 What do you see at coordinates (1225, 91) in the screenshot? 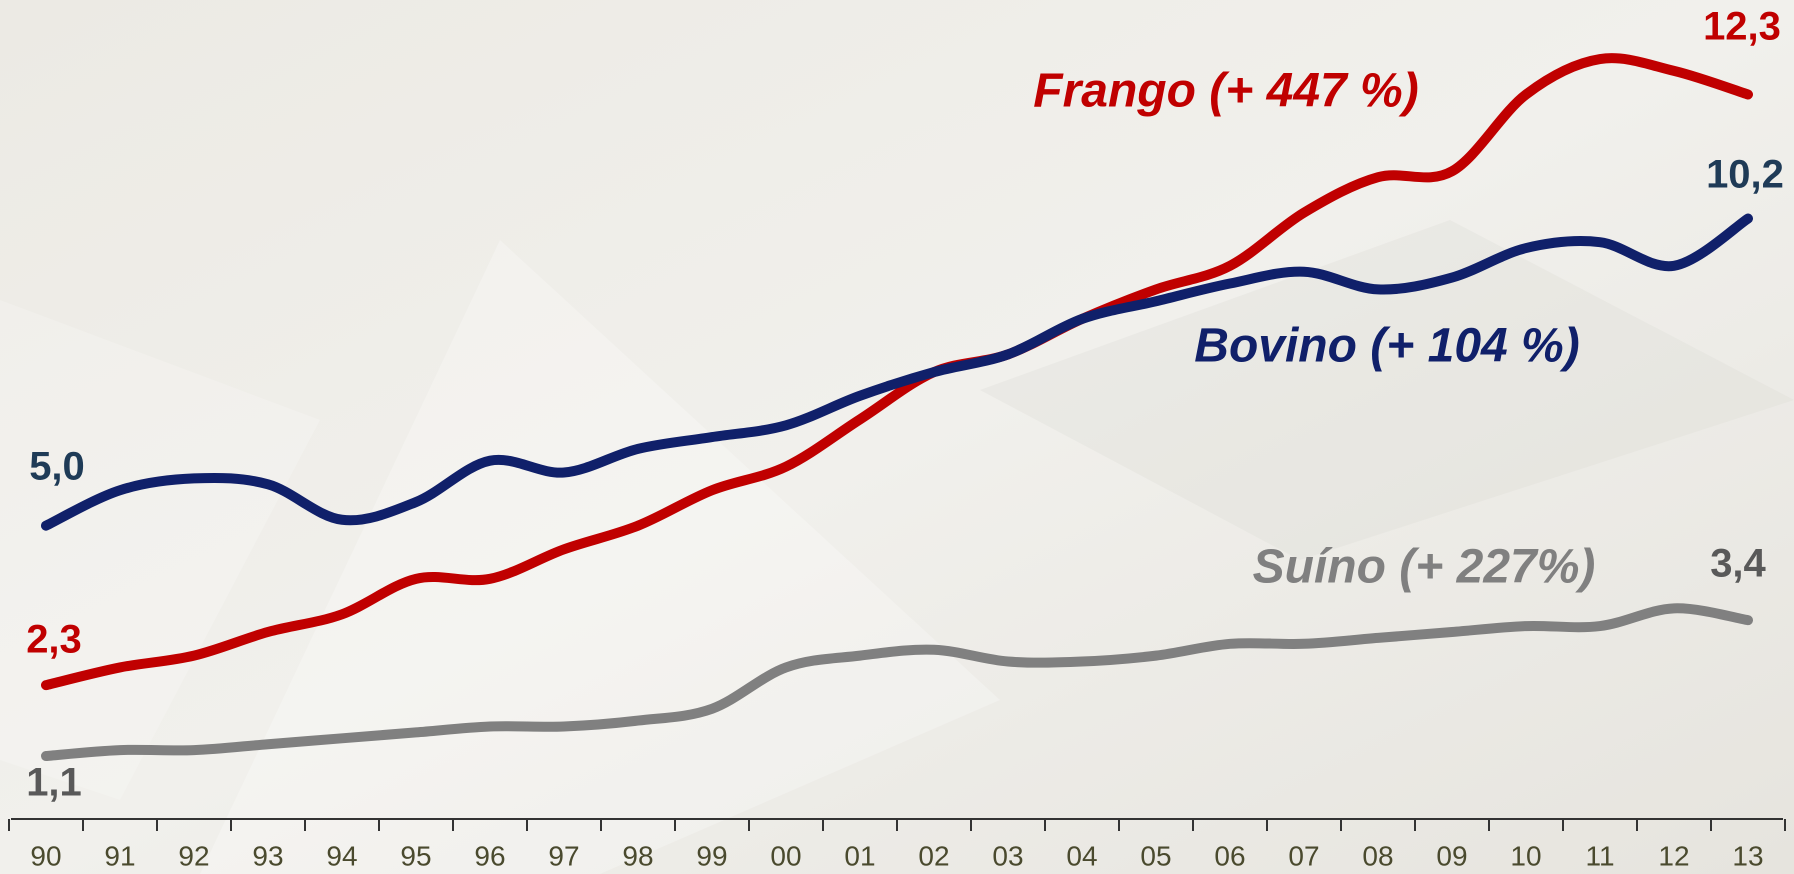
I see `series-label: Frango (+ 447 %)` at bounding box center [1225, 91].